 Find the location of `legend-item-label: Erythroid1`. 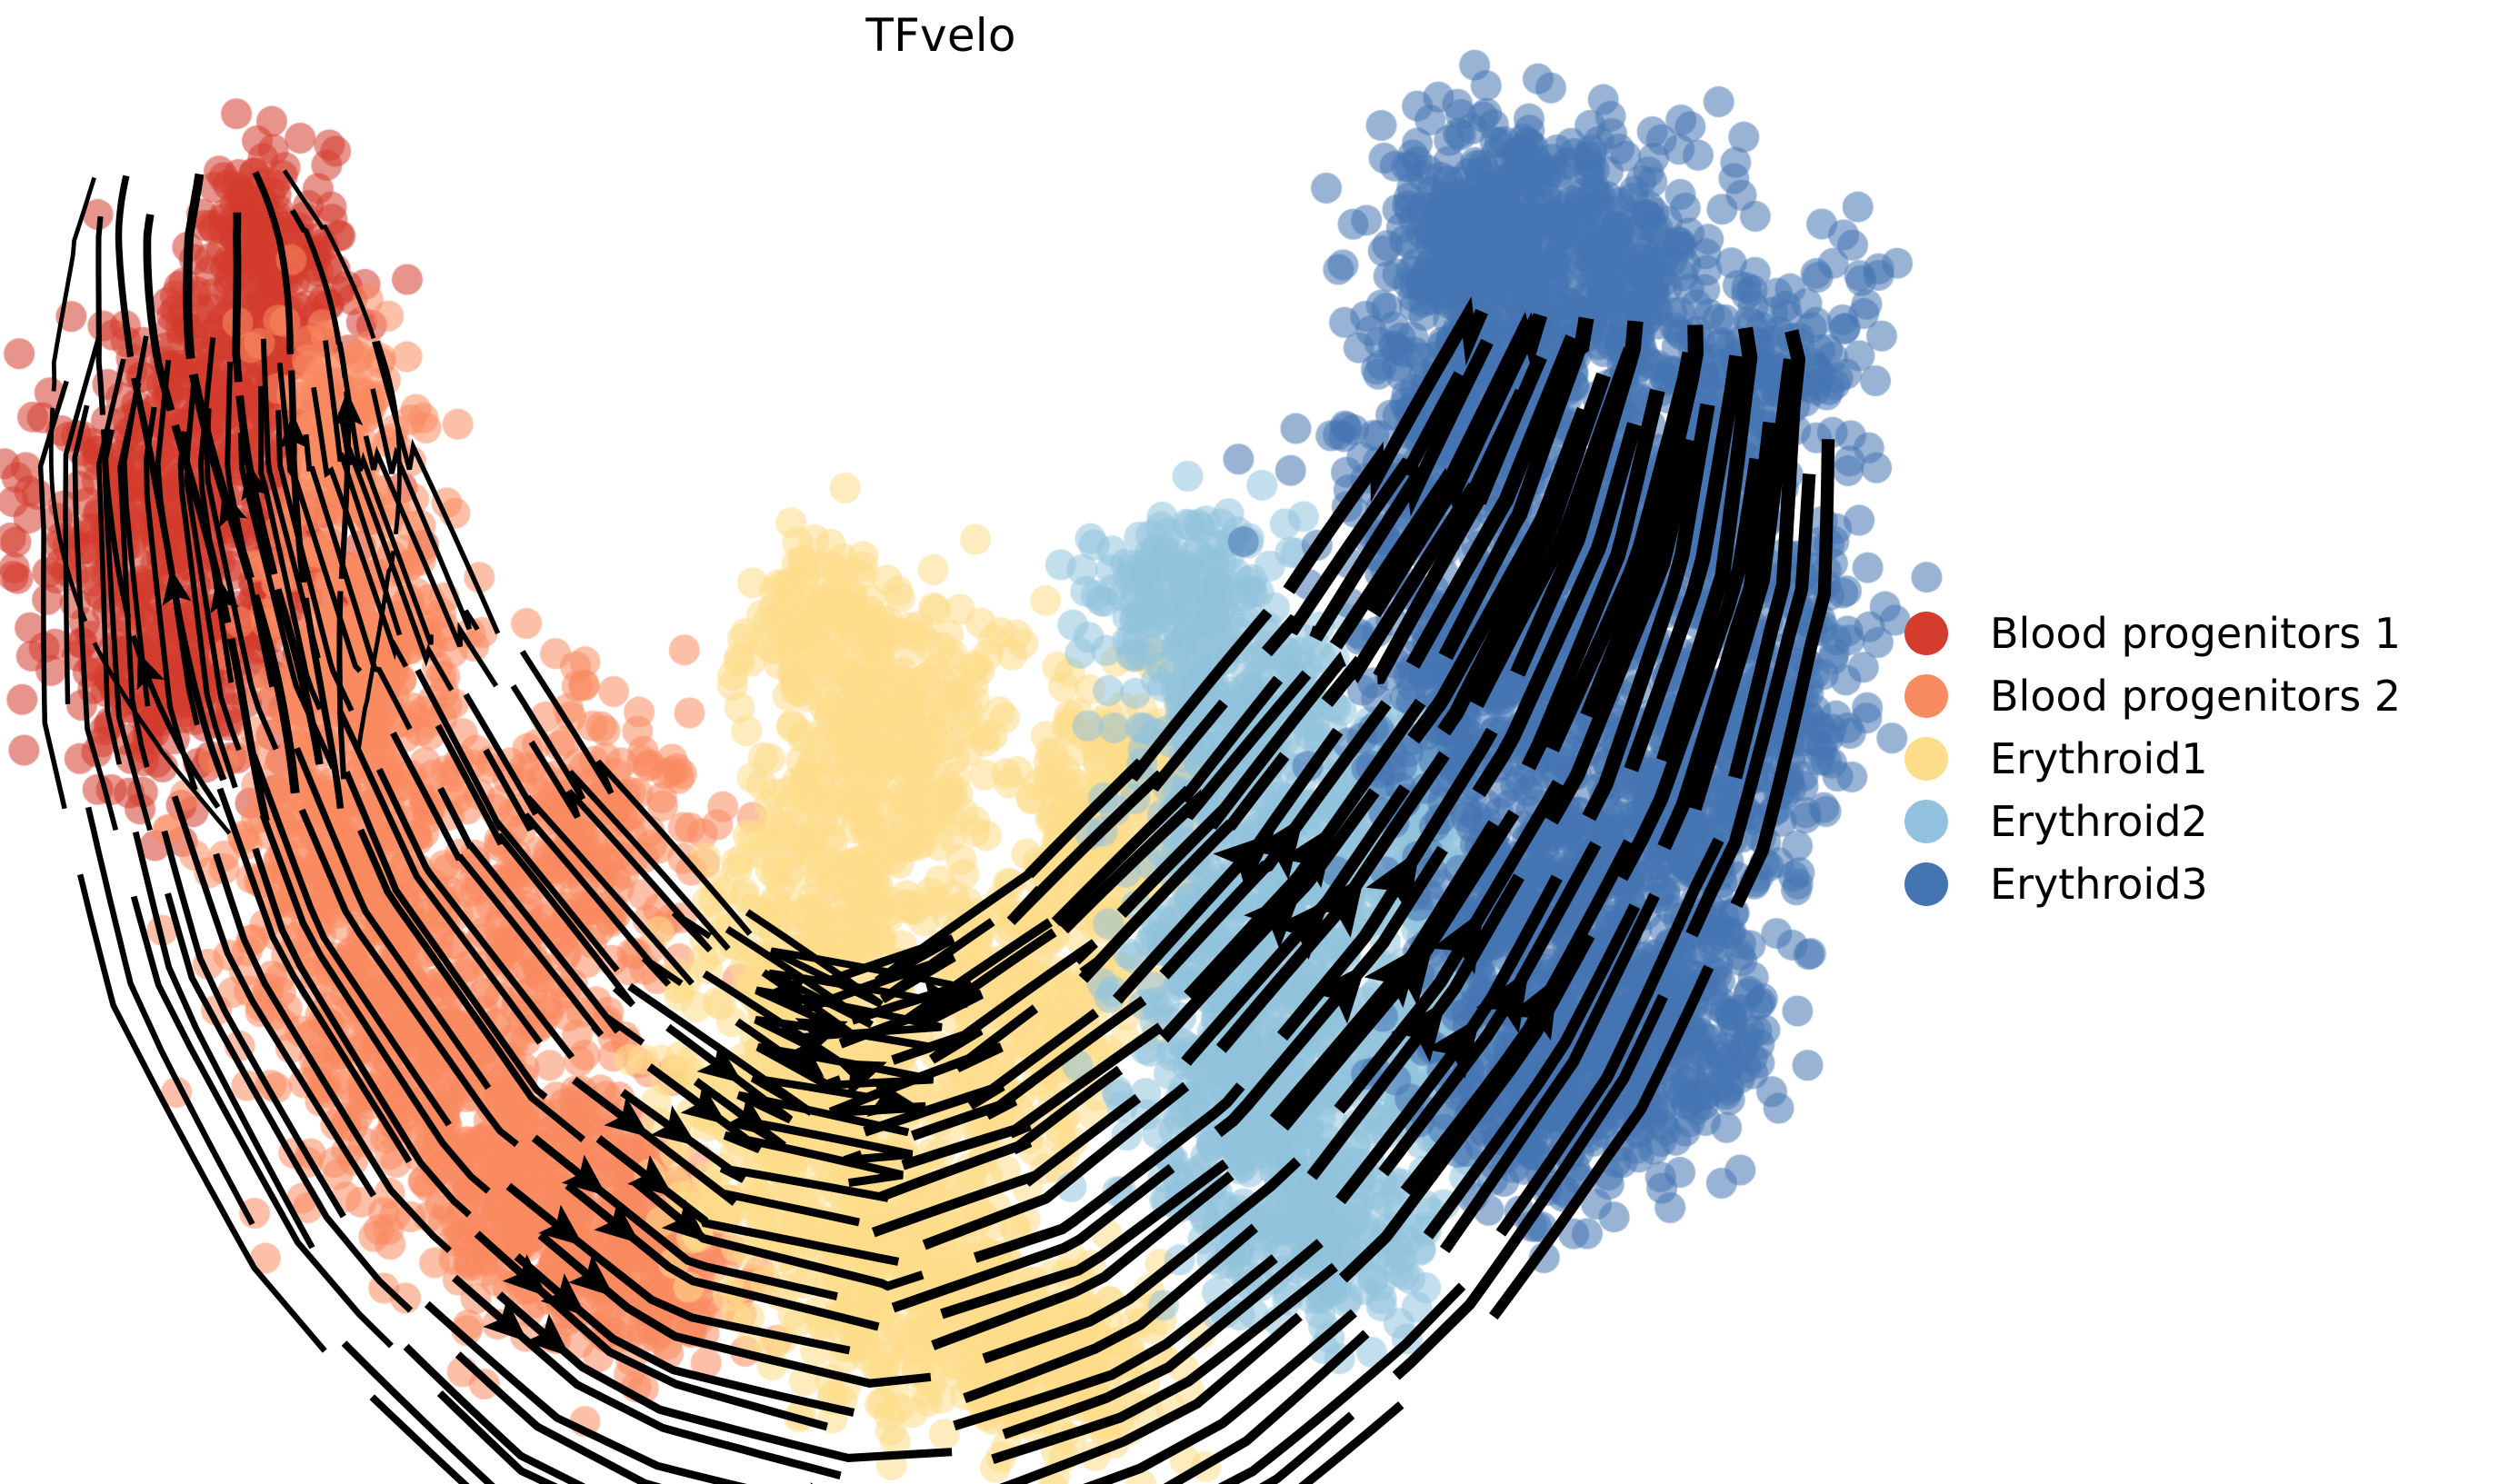

legend-item-label: Erythroid1 is located at coordinates (2099, 758).